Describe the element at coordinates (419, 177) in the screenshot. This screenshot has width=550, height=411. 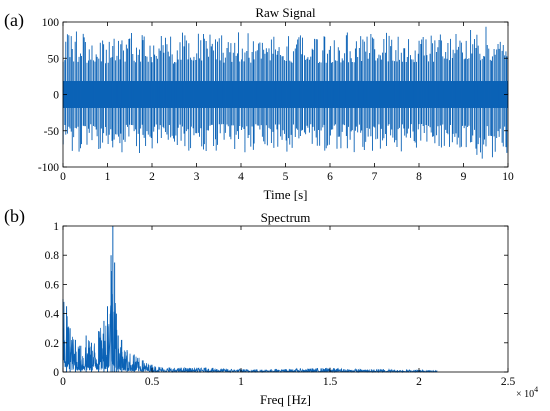
I see `a-x-tick-label: 8` at that location.